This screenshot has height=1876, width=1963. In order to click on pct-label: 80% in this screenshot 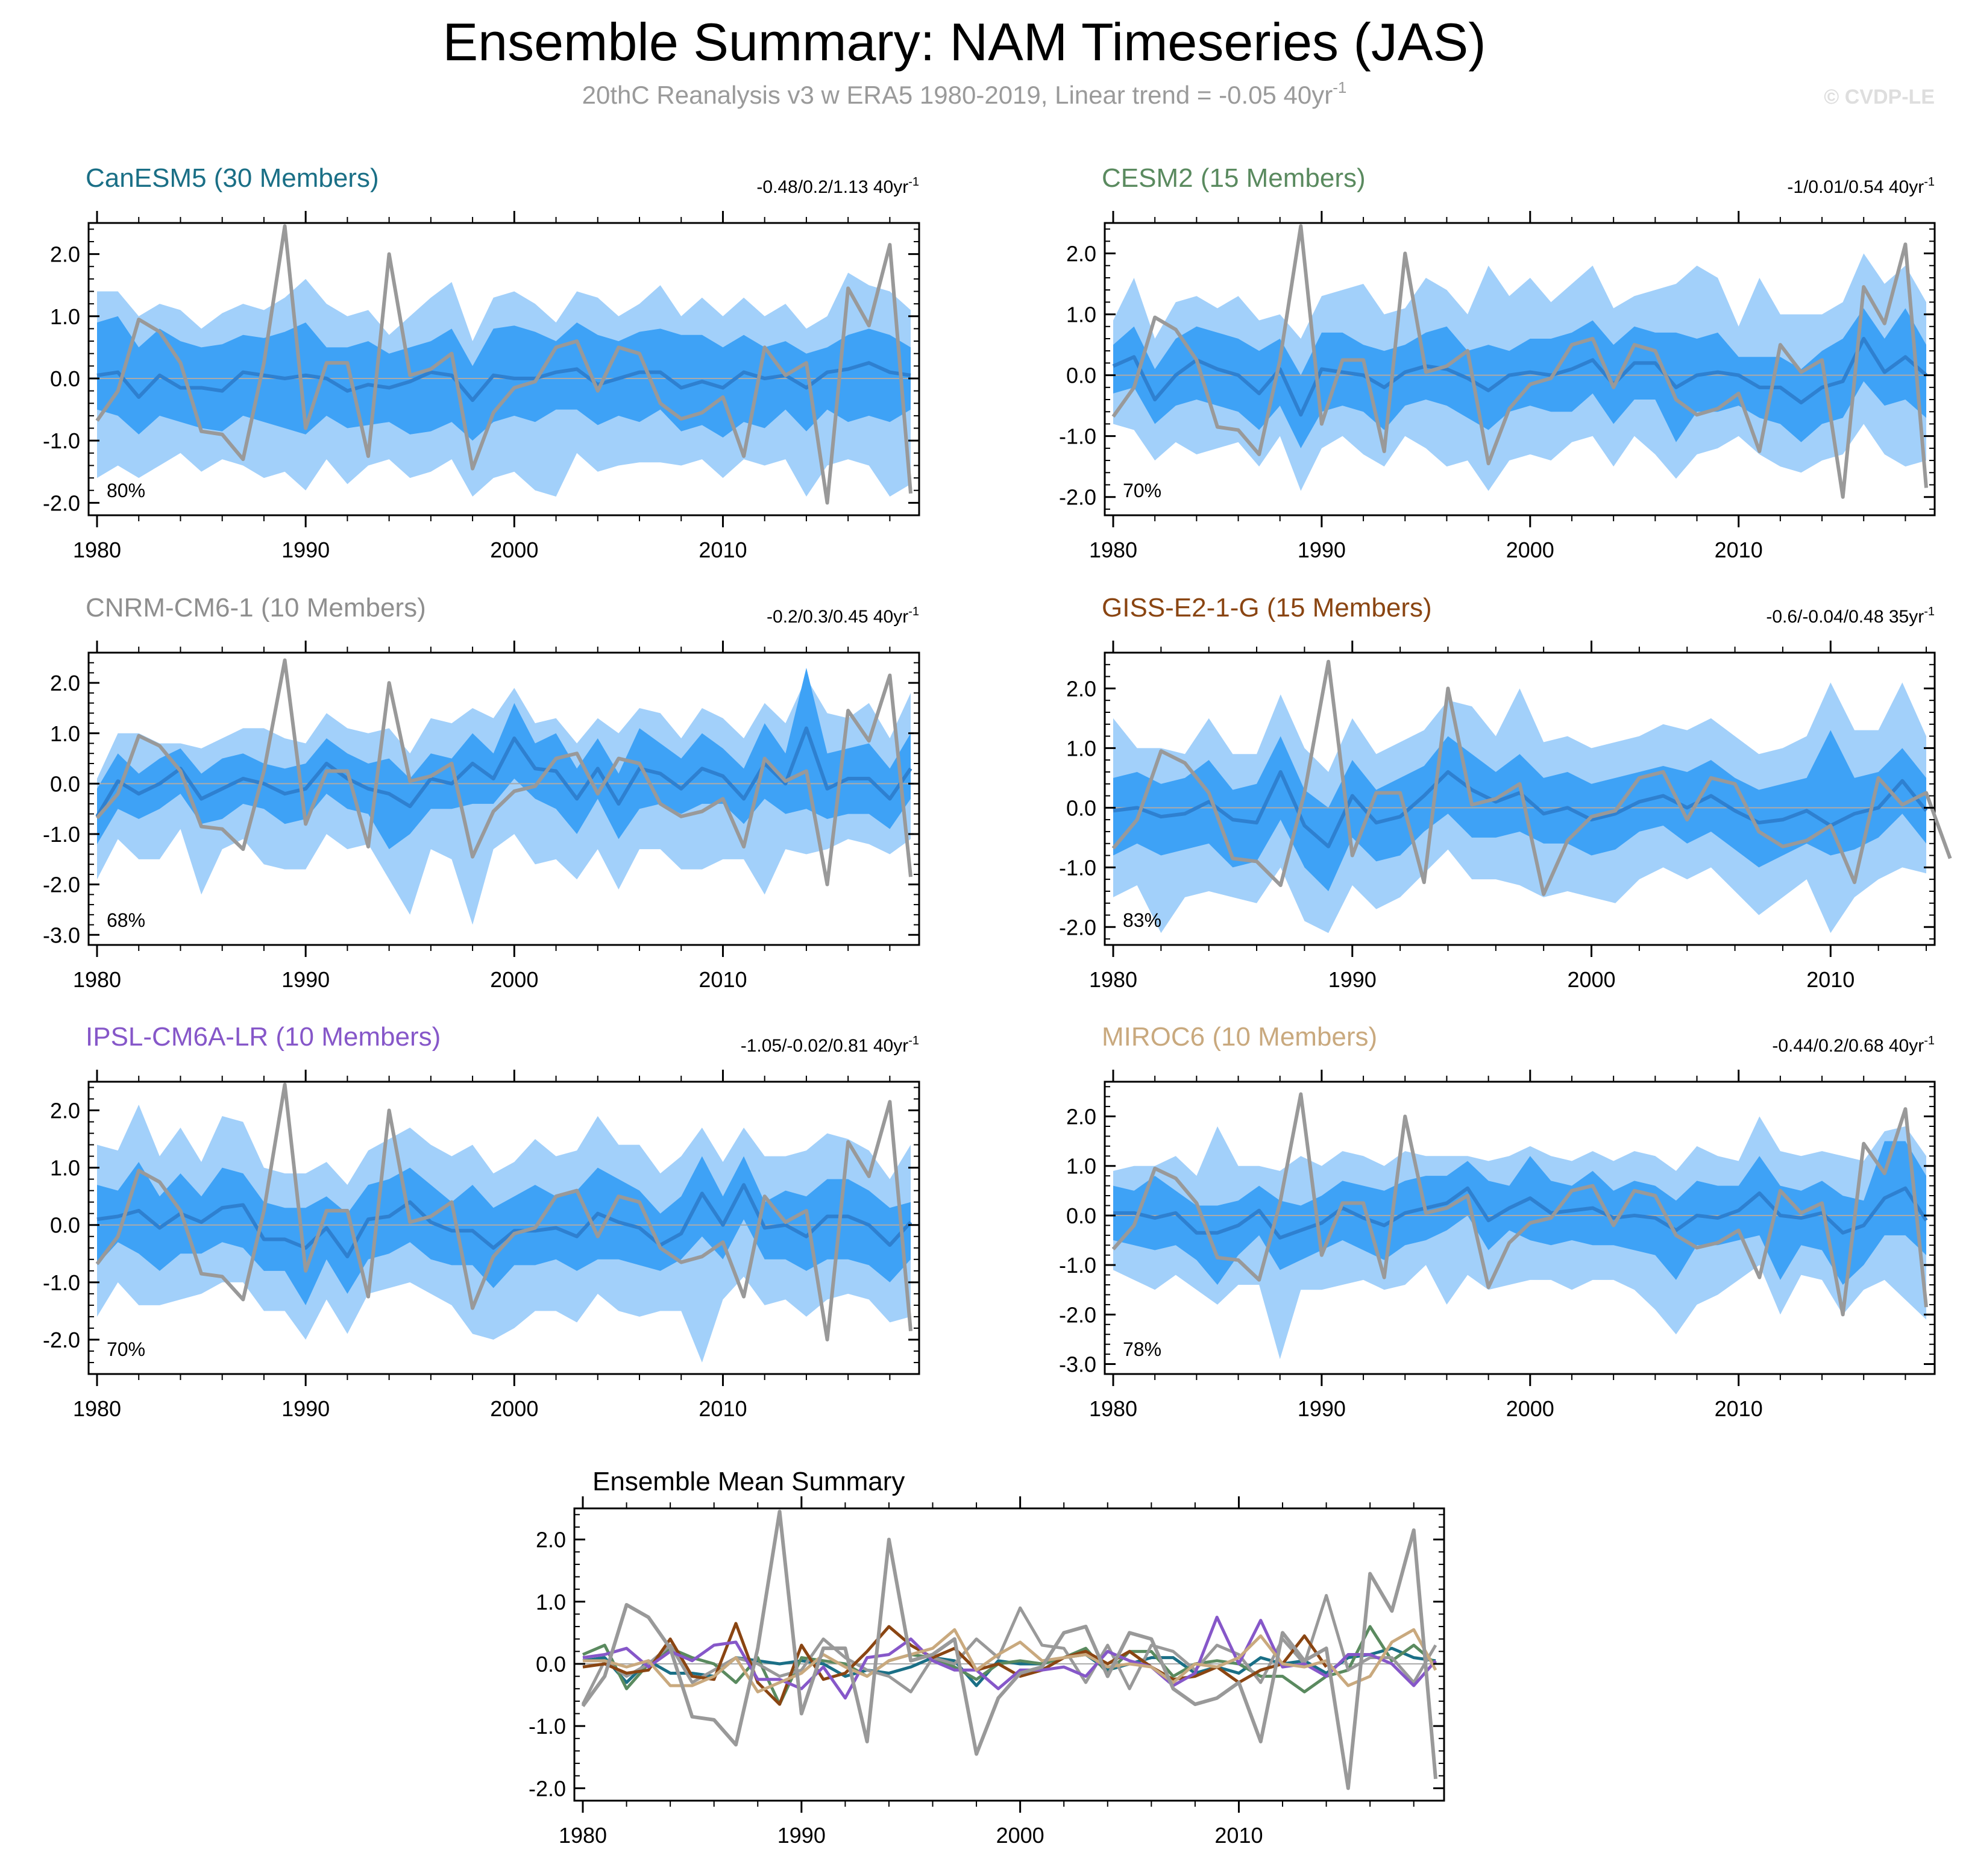, I will do `click(126, 490)`.